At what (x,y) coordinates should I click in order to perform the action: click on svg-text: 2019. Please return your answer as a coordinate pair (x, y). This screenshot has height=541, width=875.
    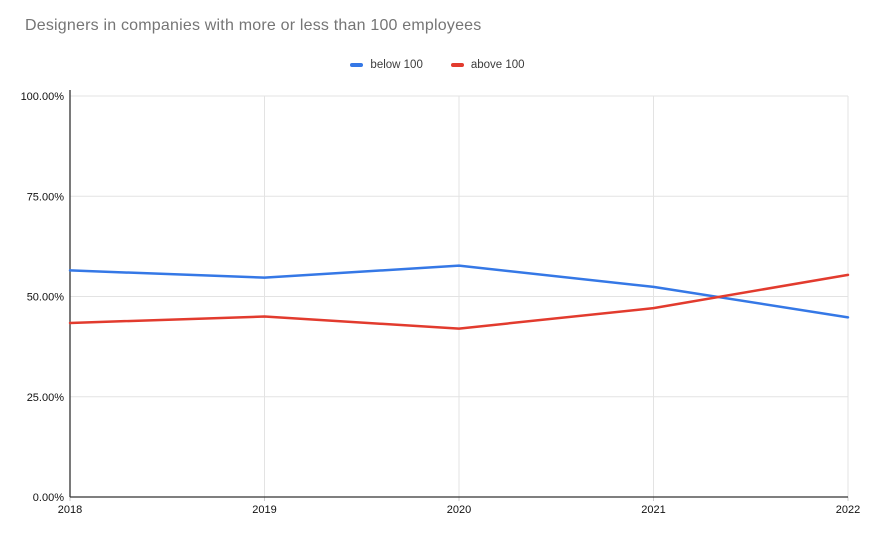
    Looking at the image, I should click on (264, 510).